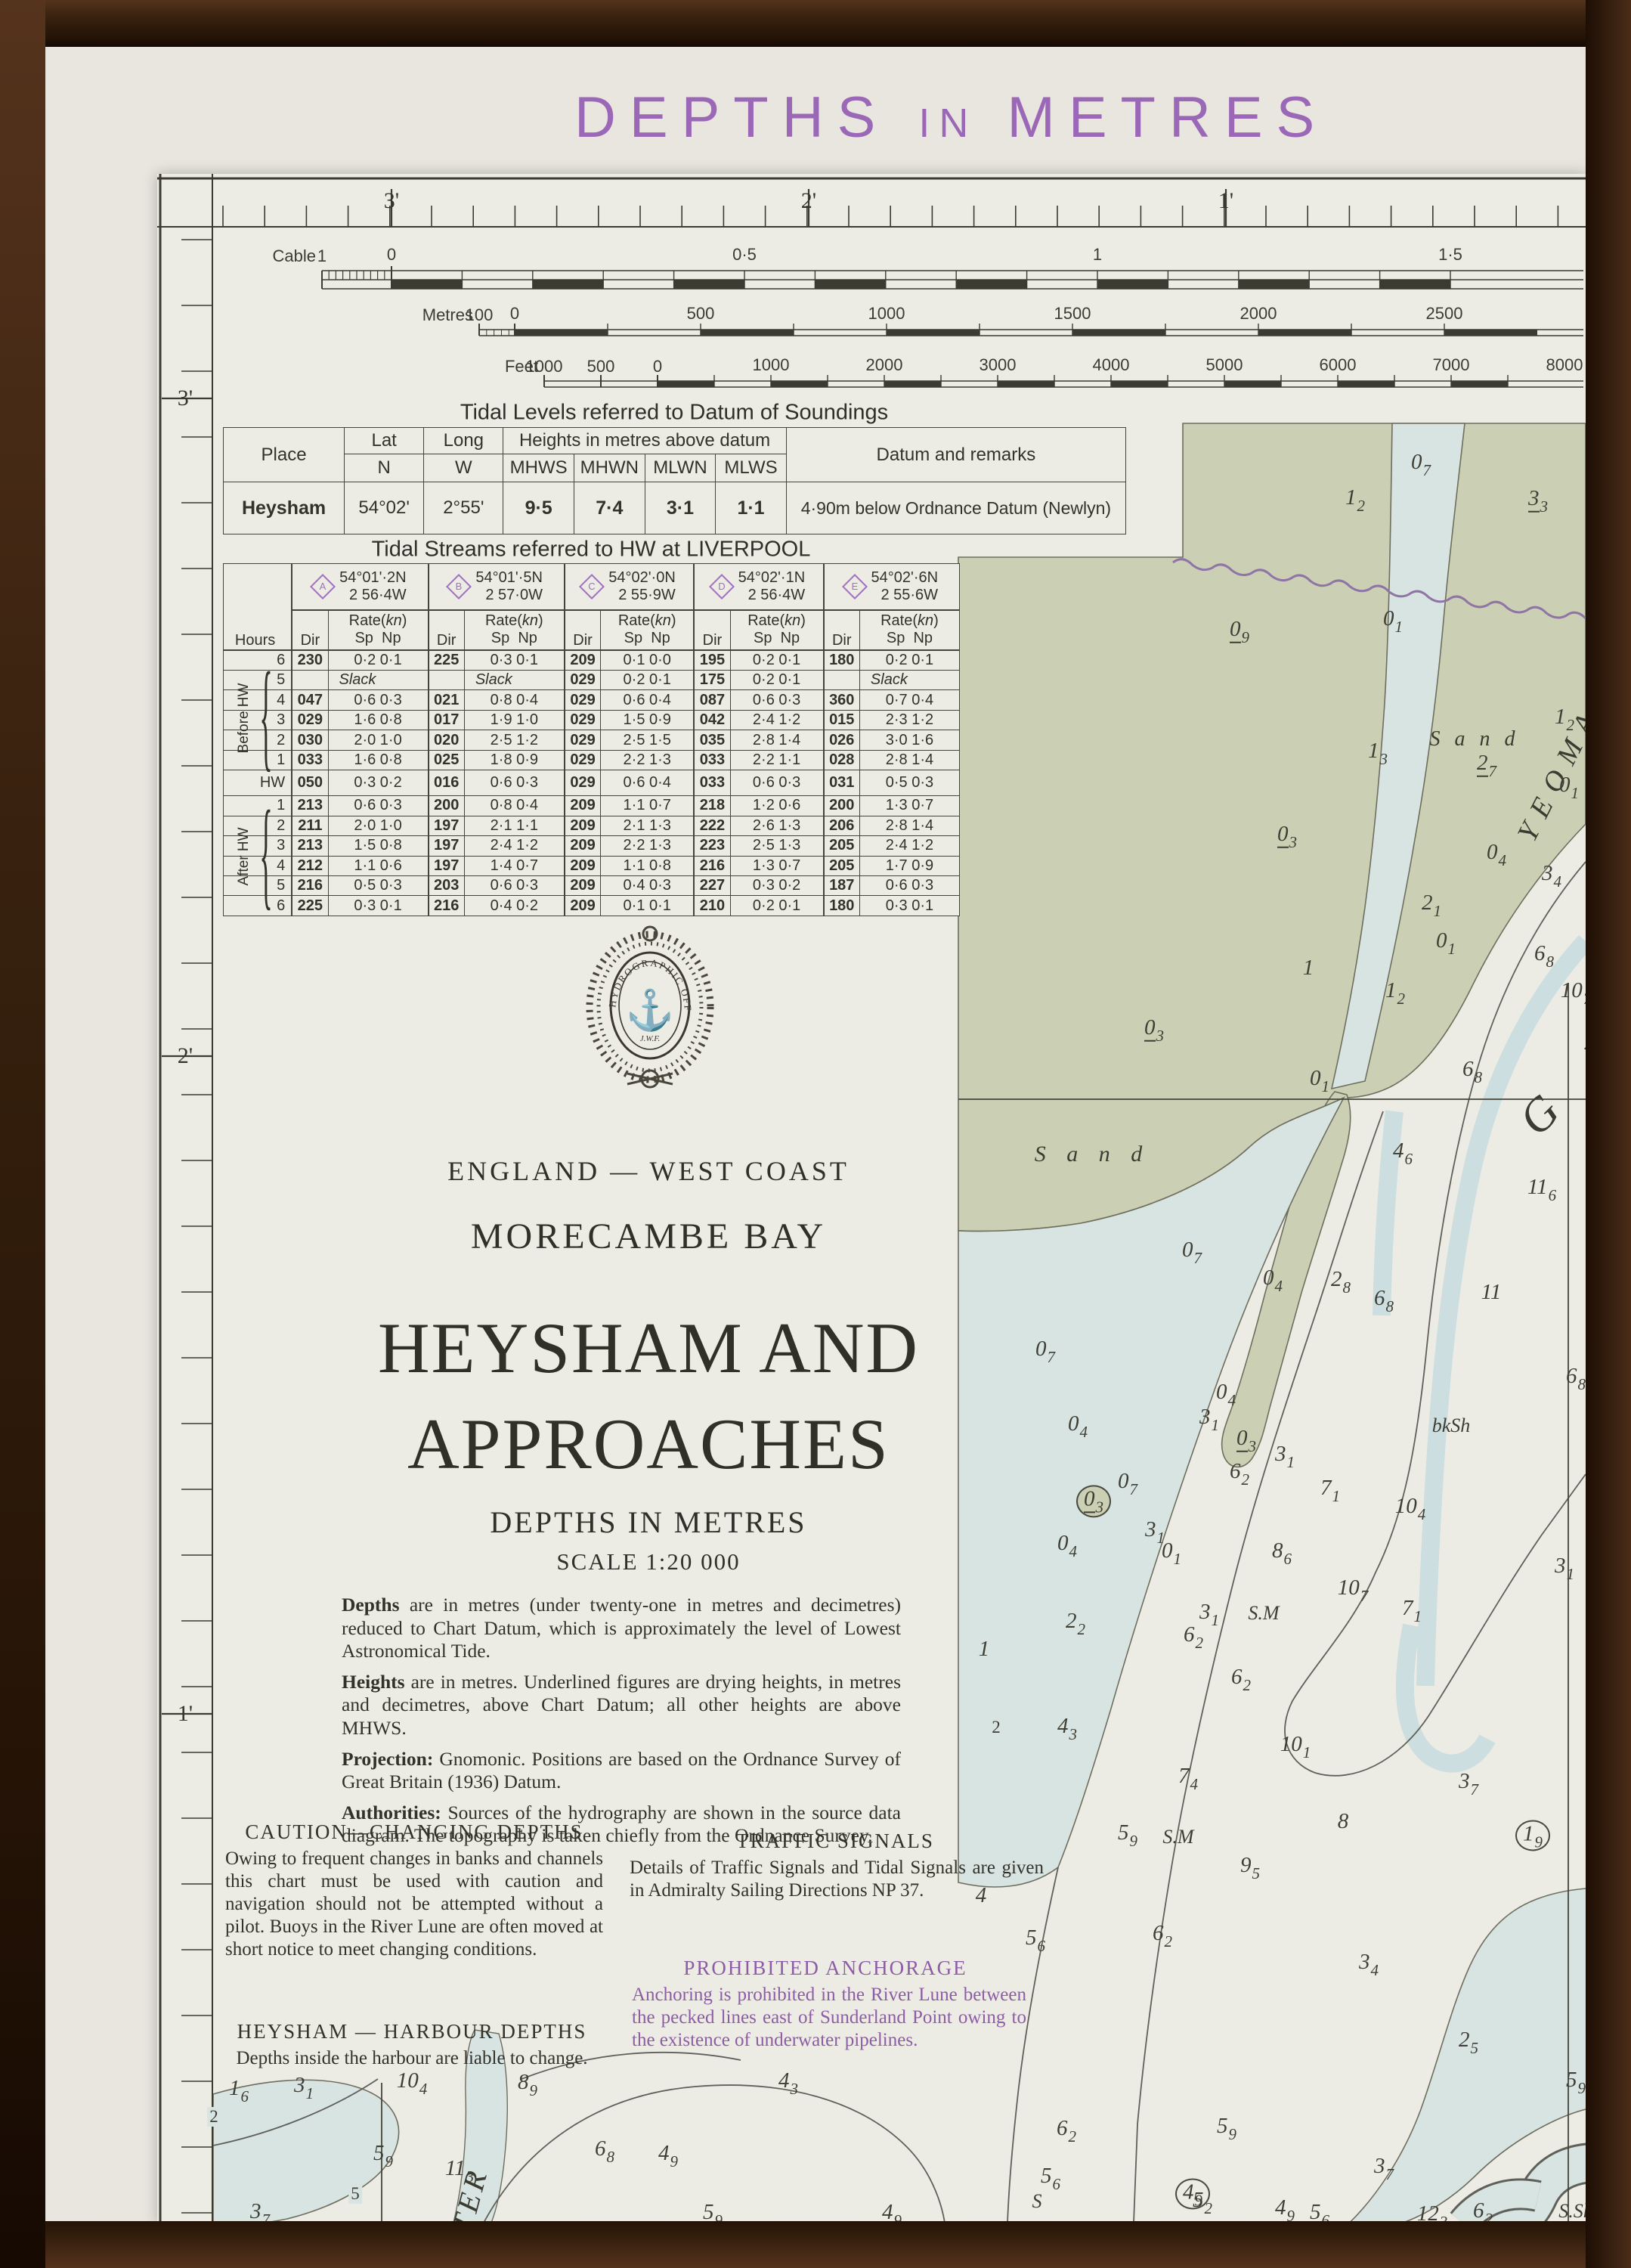 This screenshot has width=1631, height=2268. What do you see at coordinates (412, 2032) in the screenshot?
I see `harbour-depths-heading: HEYSHAM — HARBOUR DEPTHS` at bounding box center [412, 2032].